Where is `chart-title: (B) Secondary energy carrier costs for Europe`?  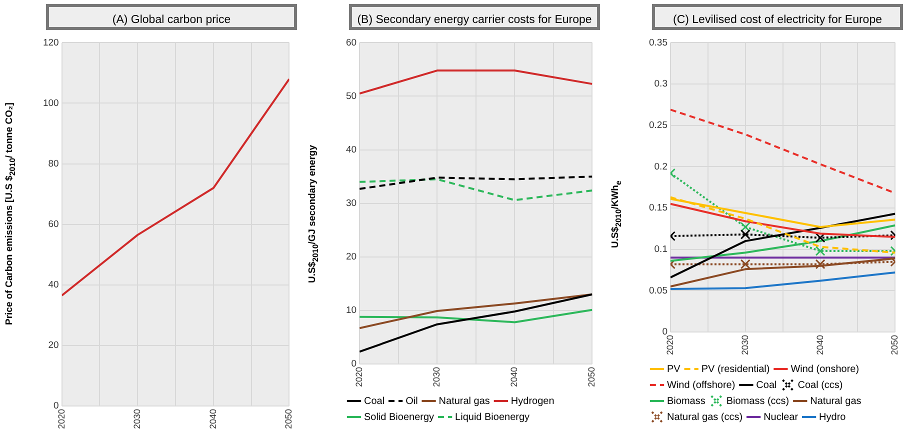
chart-title: (B) Secondary energy carrier costs for Europe is located at coordinates (474, 17).